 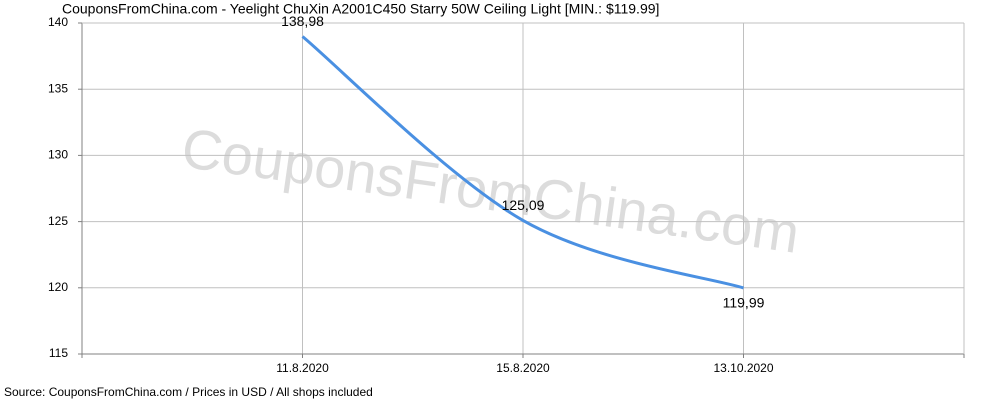 What do you see at coordinates (58, 88) in the screenshot?
I see `y-tick-label: 135` at bounding box center [58, 88].